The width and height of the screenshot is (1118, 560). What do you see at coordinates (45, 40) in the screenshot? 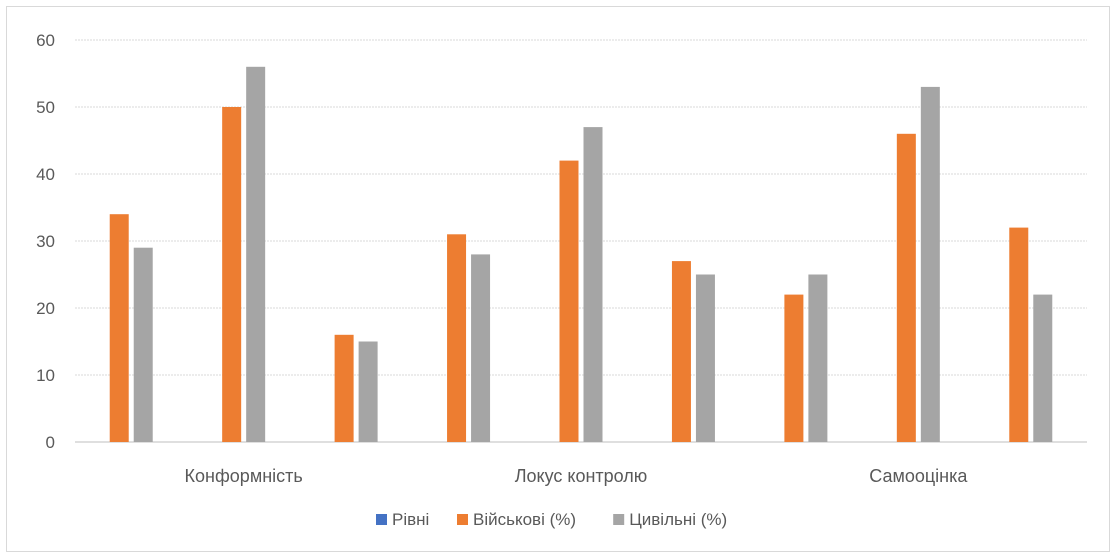
I see `y-tick-label: 60` at bounding box center [45, 40].